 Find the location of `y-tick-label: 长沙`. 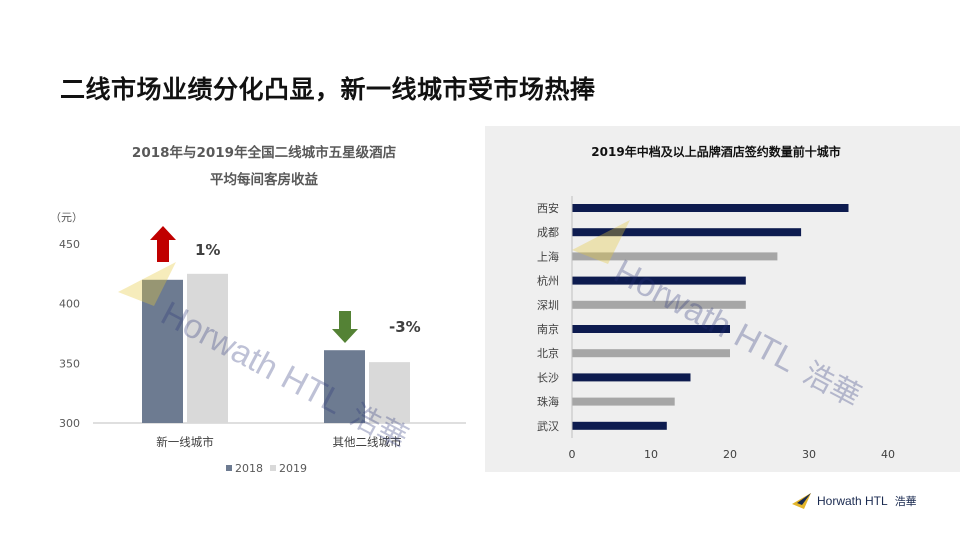

y-tick-label: 长沙 is located at coordinates (548, 377).